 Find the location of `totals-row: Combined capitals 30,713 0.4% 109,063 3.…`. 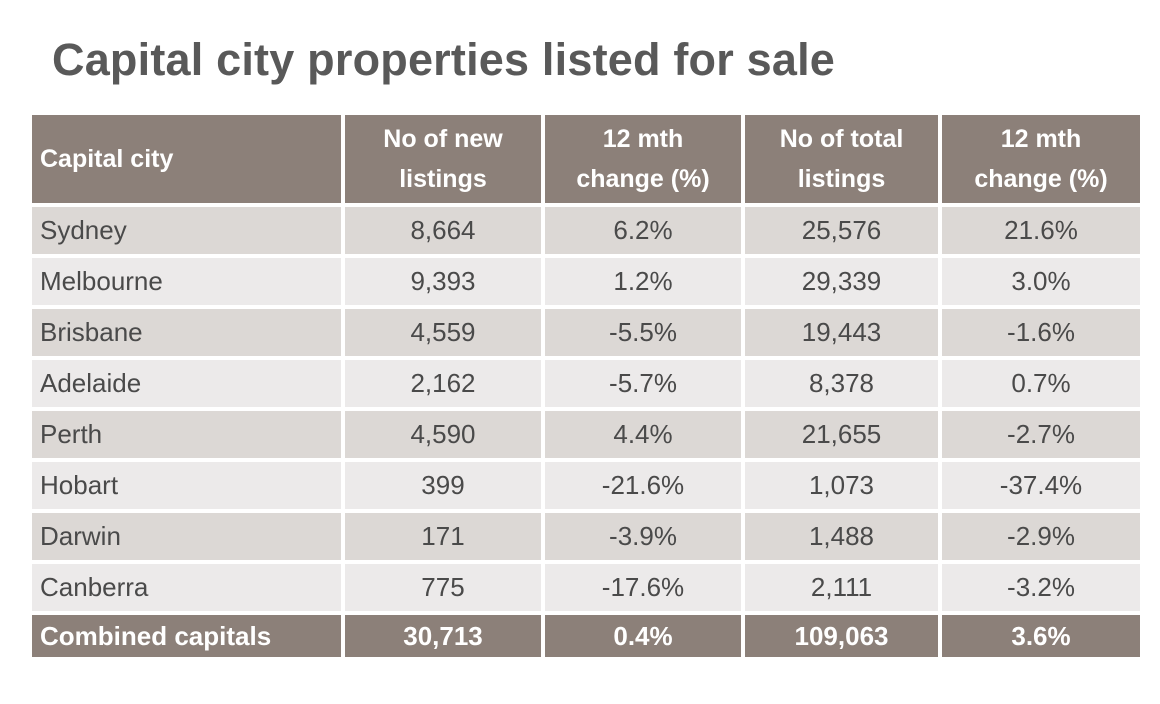

totals-row: Combined capitals 30,713 0.4% 109,063 3.… is located at coordinates (586, 637).